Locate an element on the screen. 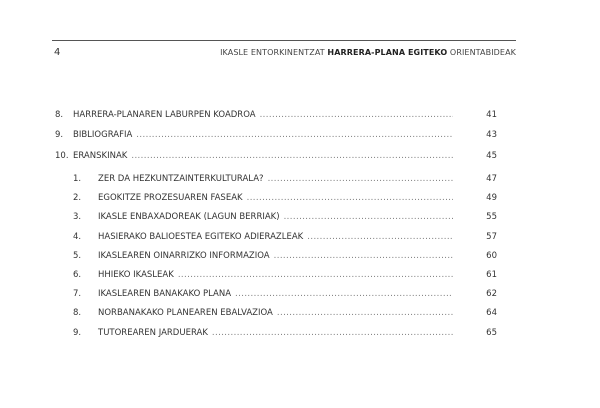 This screenshot has width=600, height=408. entry-number: 10. is located at coordinates (62, 156).